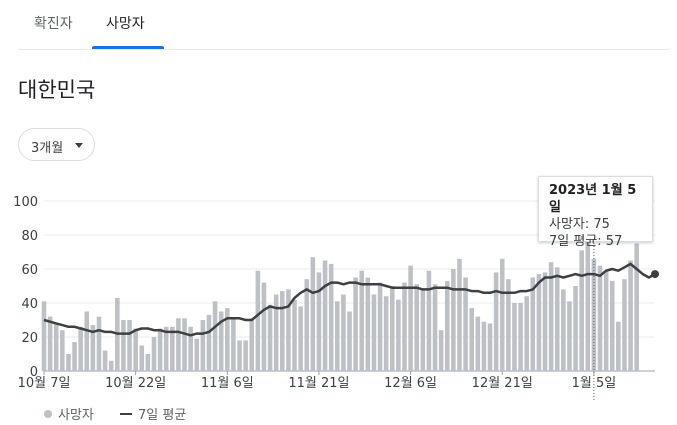  I want to click on period-label: 3개월, so click(47, 148).